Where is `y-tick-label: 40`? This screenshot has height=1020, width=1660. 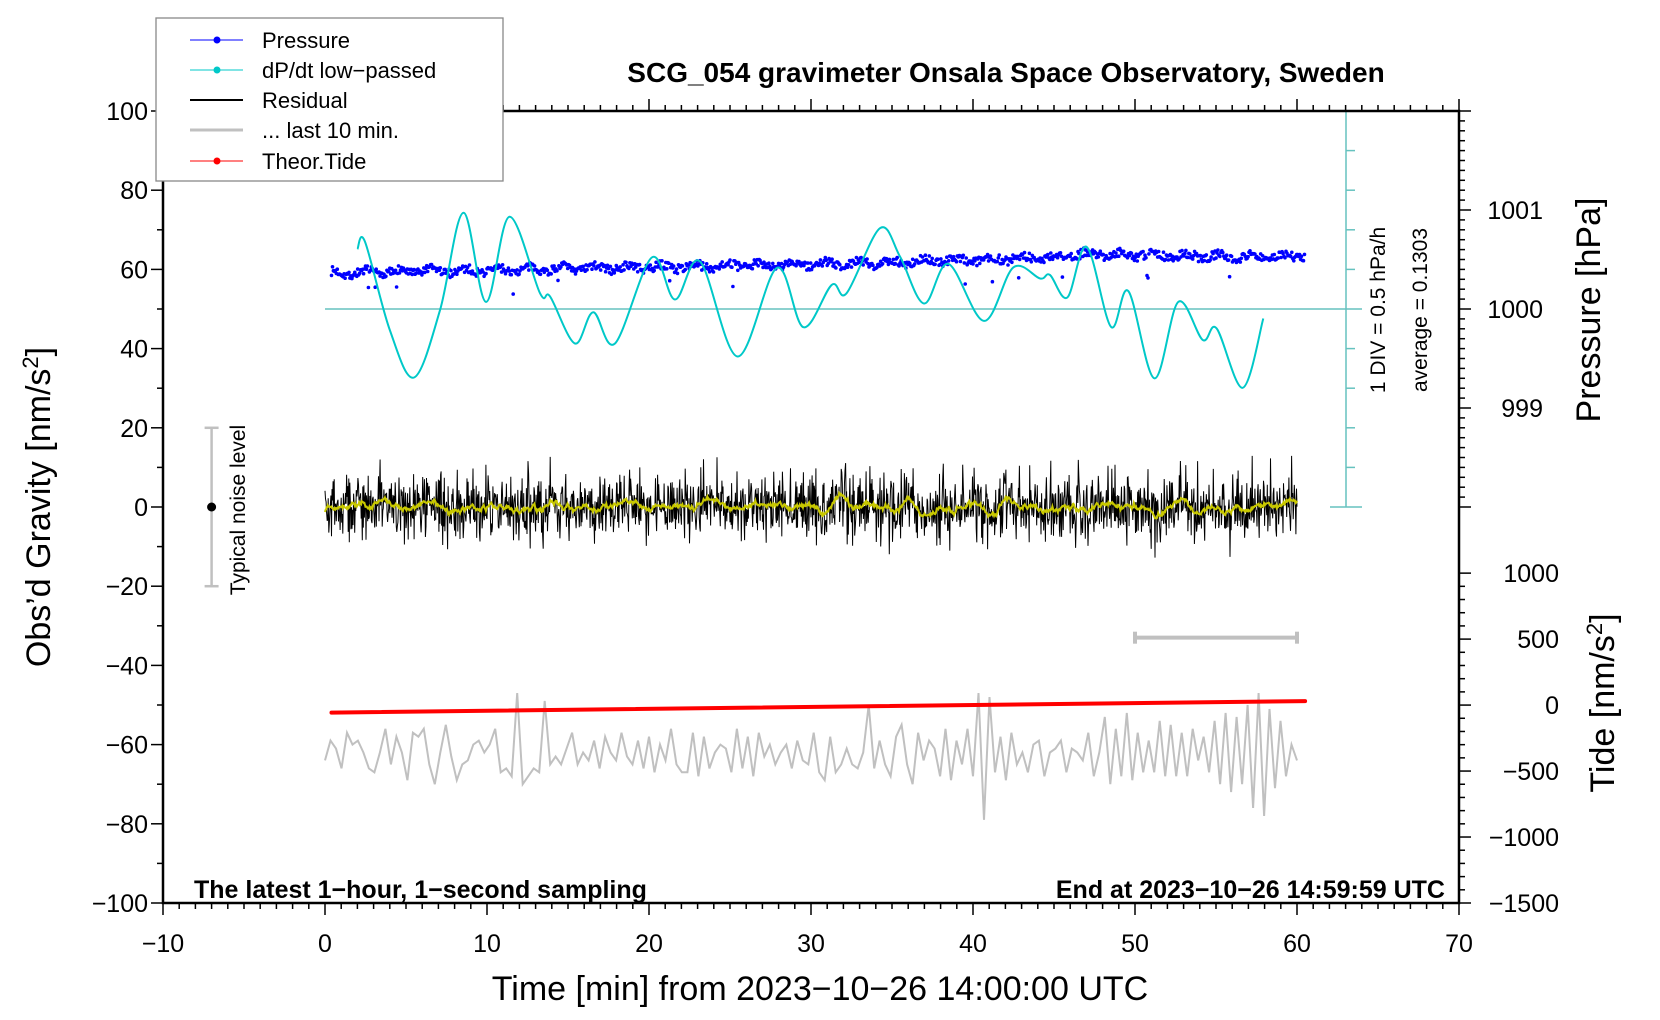 y-tick-label: 40 is located at coordinates (134, 350).